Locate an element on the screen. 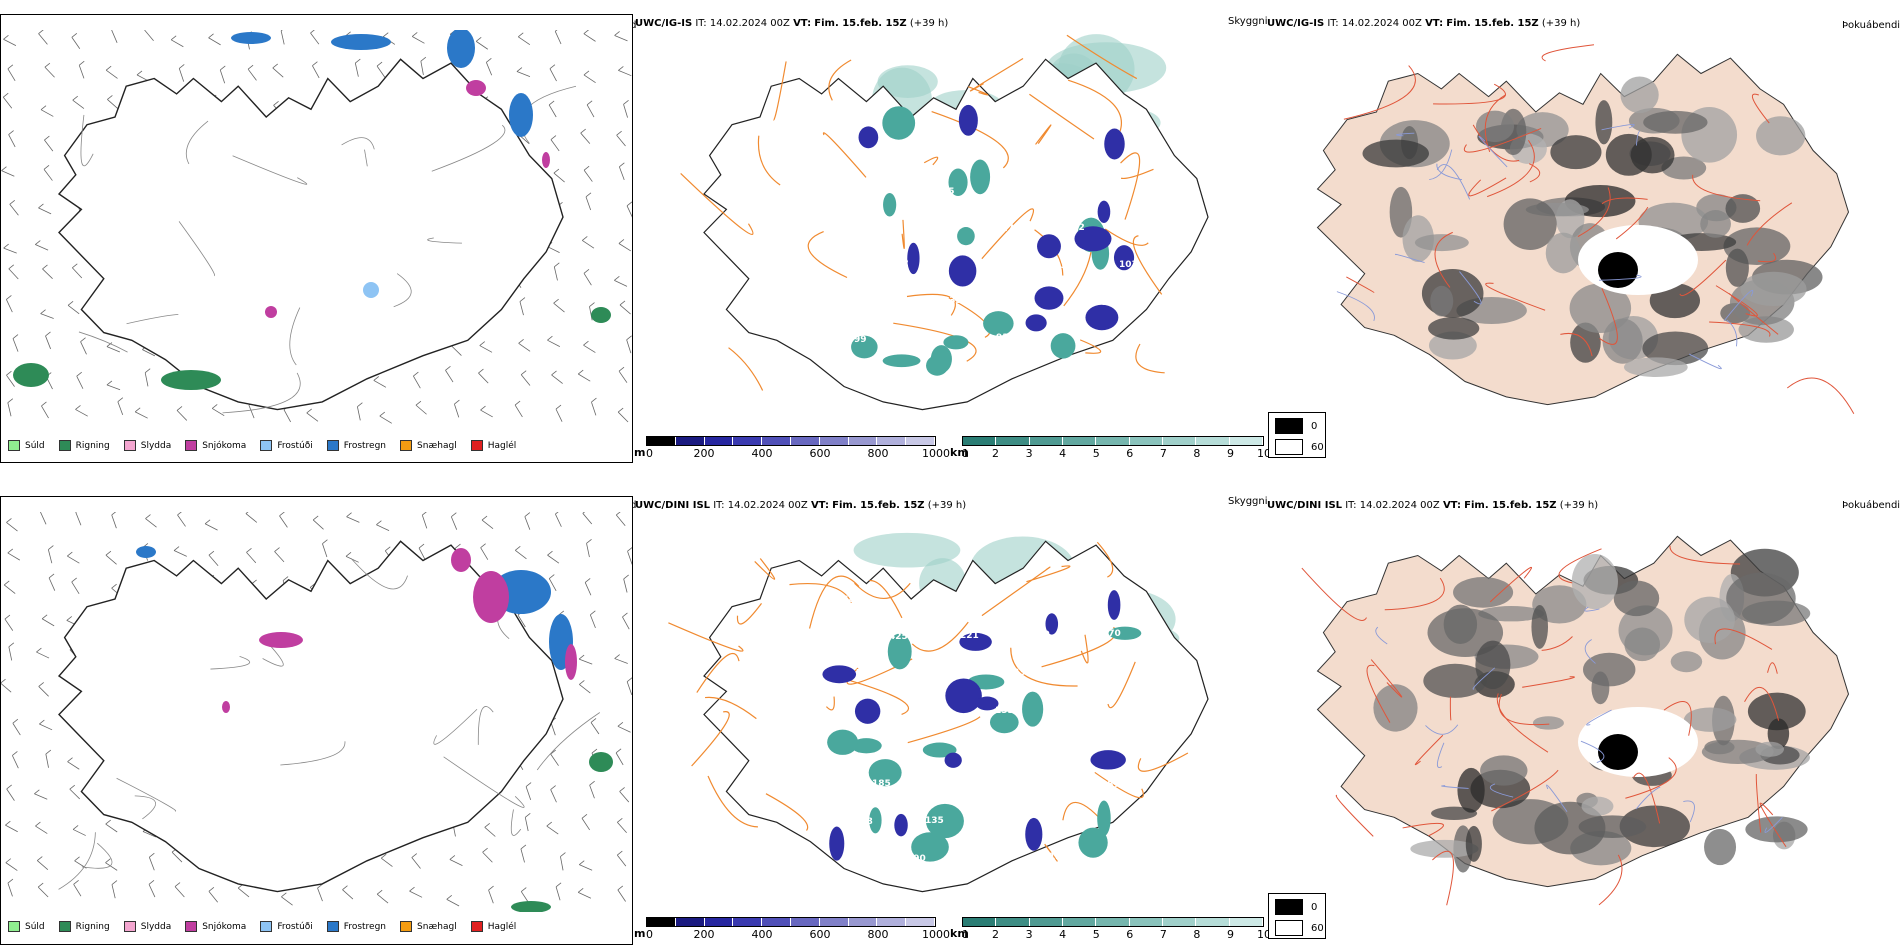 Image resolution: width=1900 pixels, height=950 pixels. visibility-area is located at coordinates (907, 550).